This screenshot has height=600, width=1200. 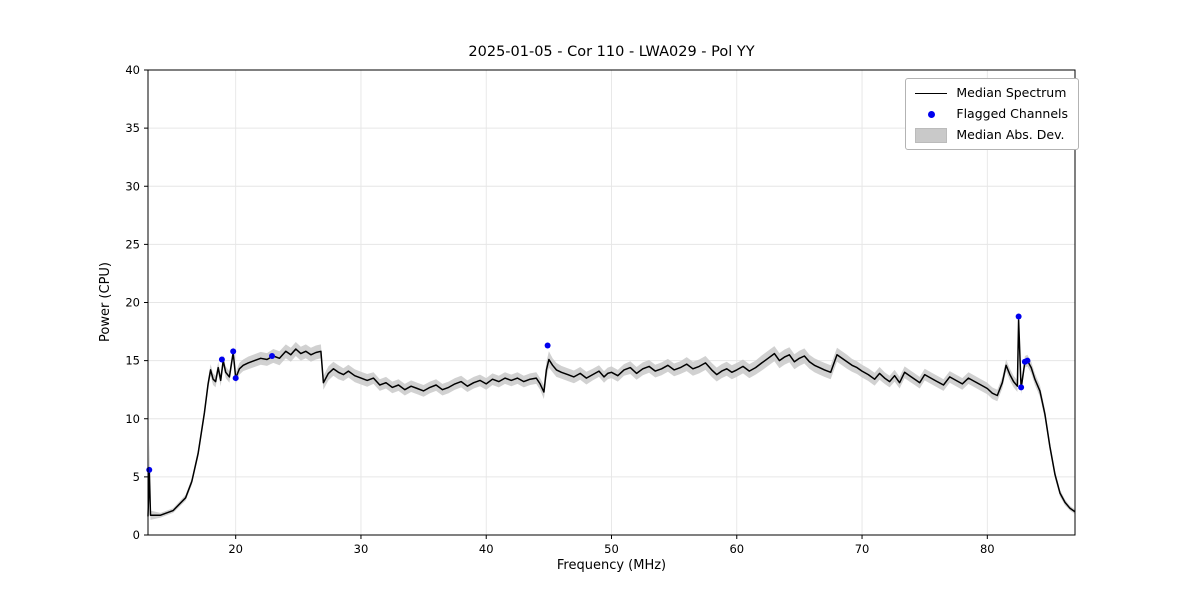 What do you see at coordinates (136, 535) in the screenshot?
I see `y-tick-label: 0` at bounding box center [136, 535].